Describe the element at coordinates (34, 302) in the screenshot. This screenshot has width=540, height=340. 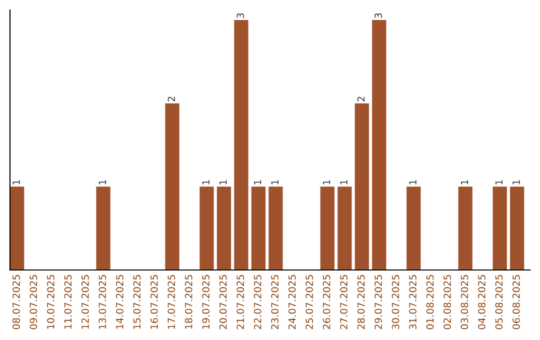
I see `x-tick-label: 09.07.2025` at that location.